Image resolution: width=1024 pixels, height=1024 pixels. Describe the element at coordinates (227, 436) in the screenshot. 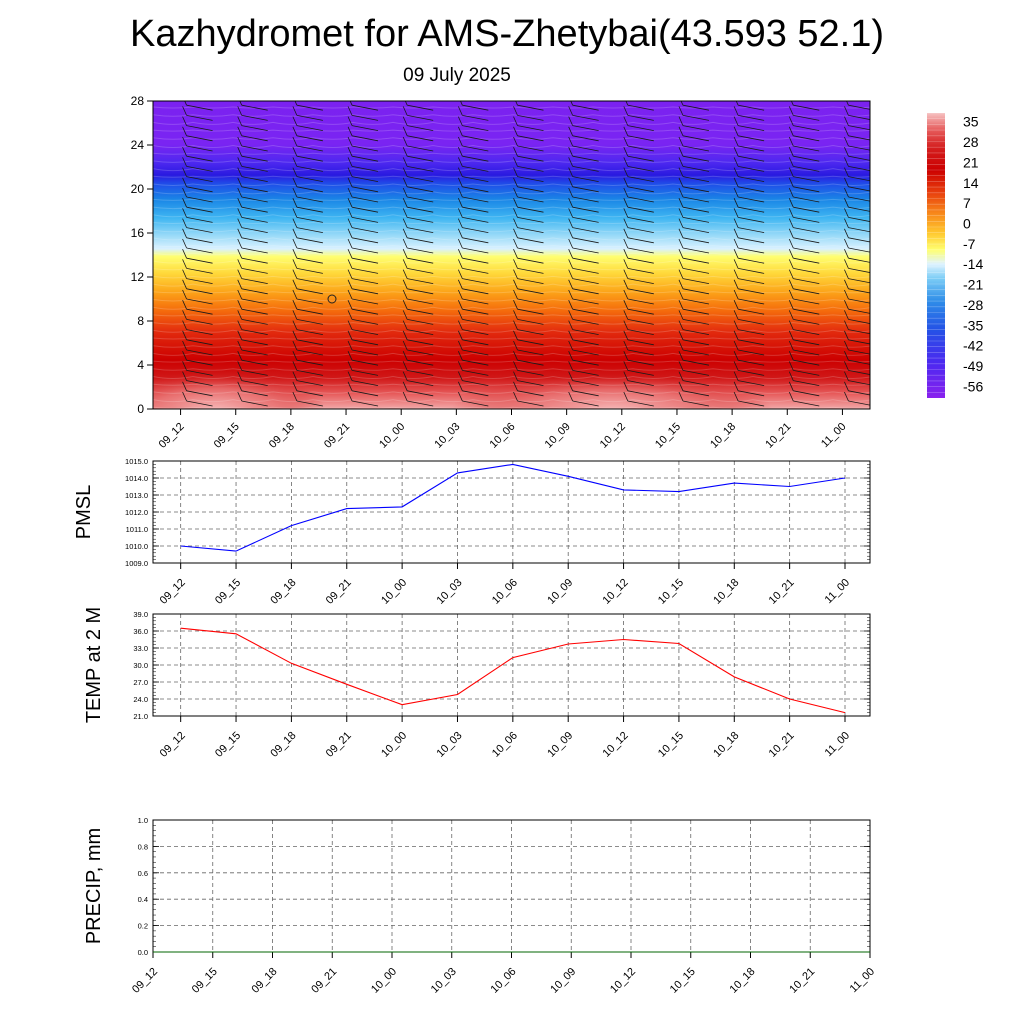

I see `x-tick-label: 09_15` at that location.